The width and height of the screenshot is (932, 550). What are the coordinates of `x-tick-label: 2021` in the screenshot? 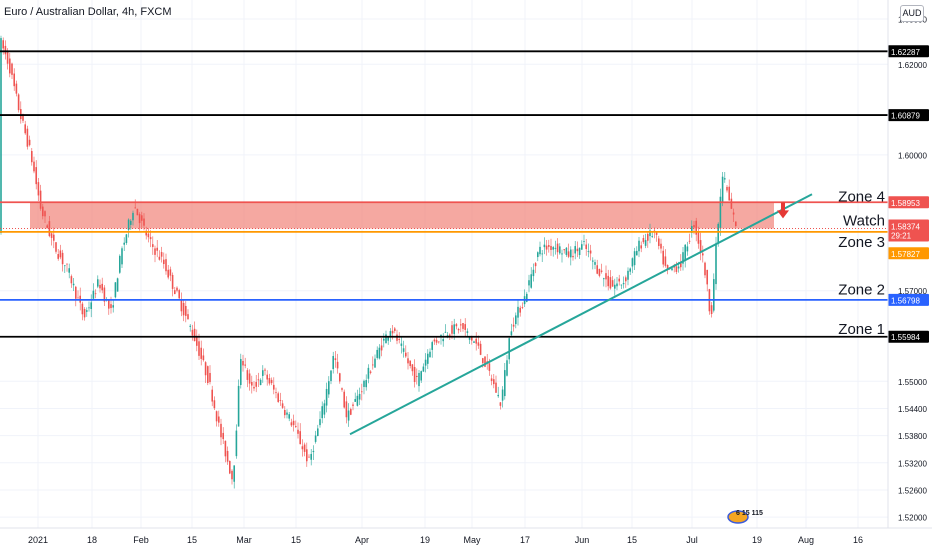 It's located at (38, 540).